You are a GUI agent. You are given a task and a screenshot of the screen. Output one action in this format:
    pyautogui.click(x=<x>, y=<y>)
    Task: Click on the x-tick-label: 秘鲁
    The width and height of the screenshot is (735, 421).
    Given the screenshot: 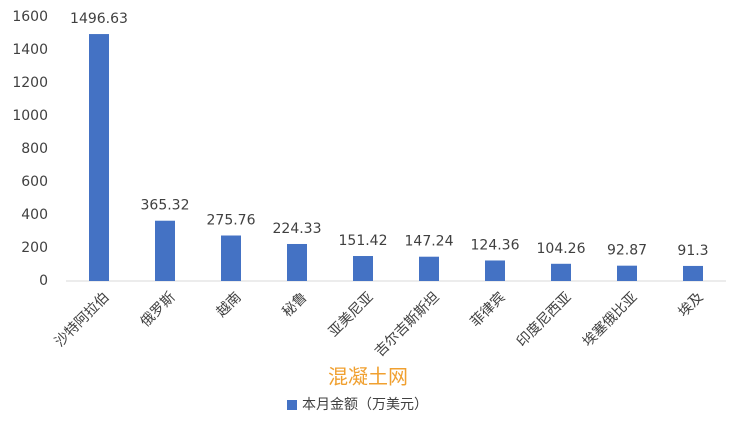 What is the action you would take?
    pyautogui.click(x=295, y=304)
    